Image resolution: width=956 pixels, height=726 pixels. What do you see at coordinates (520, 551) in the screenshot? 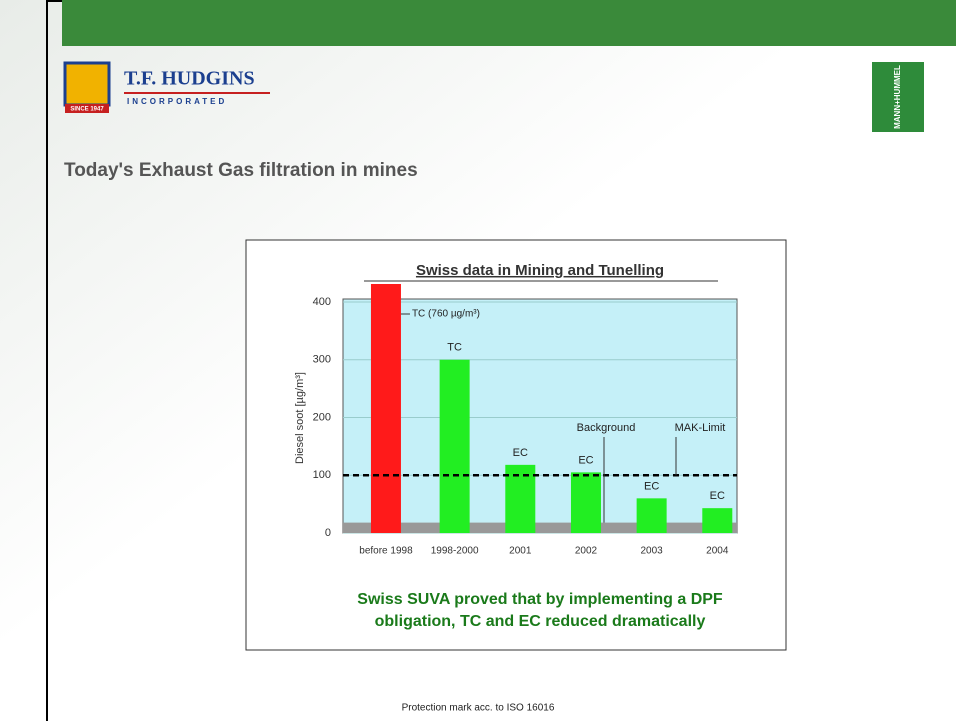
I see `x-tick-label: 2001` at bounding box center [520, 551].